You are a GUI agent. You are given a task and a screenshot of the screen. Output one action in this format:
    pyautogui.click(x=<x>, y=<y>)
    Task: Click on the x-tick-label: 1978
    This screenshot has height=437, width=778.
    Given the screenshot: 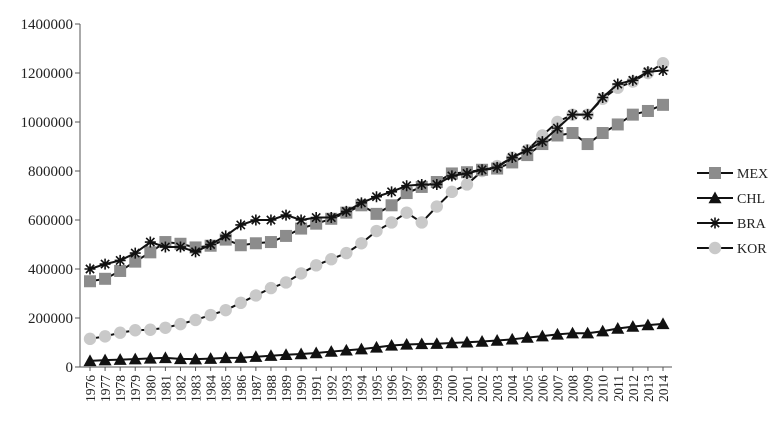 What is the action you would take?
    pyautogui.click(x=120, y=388)
    